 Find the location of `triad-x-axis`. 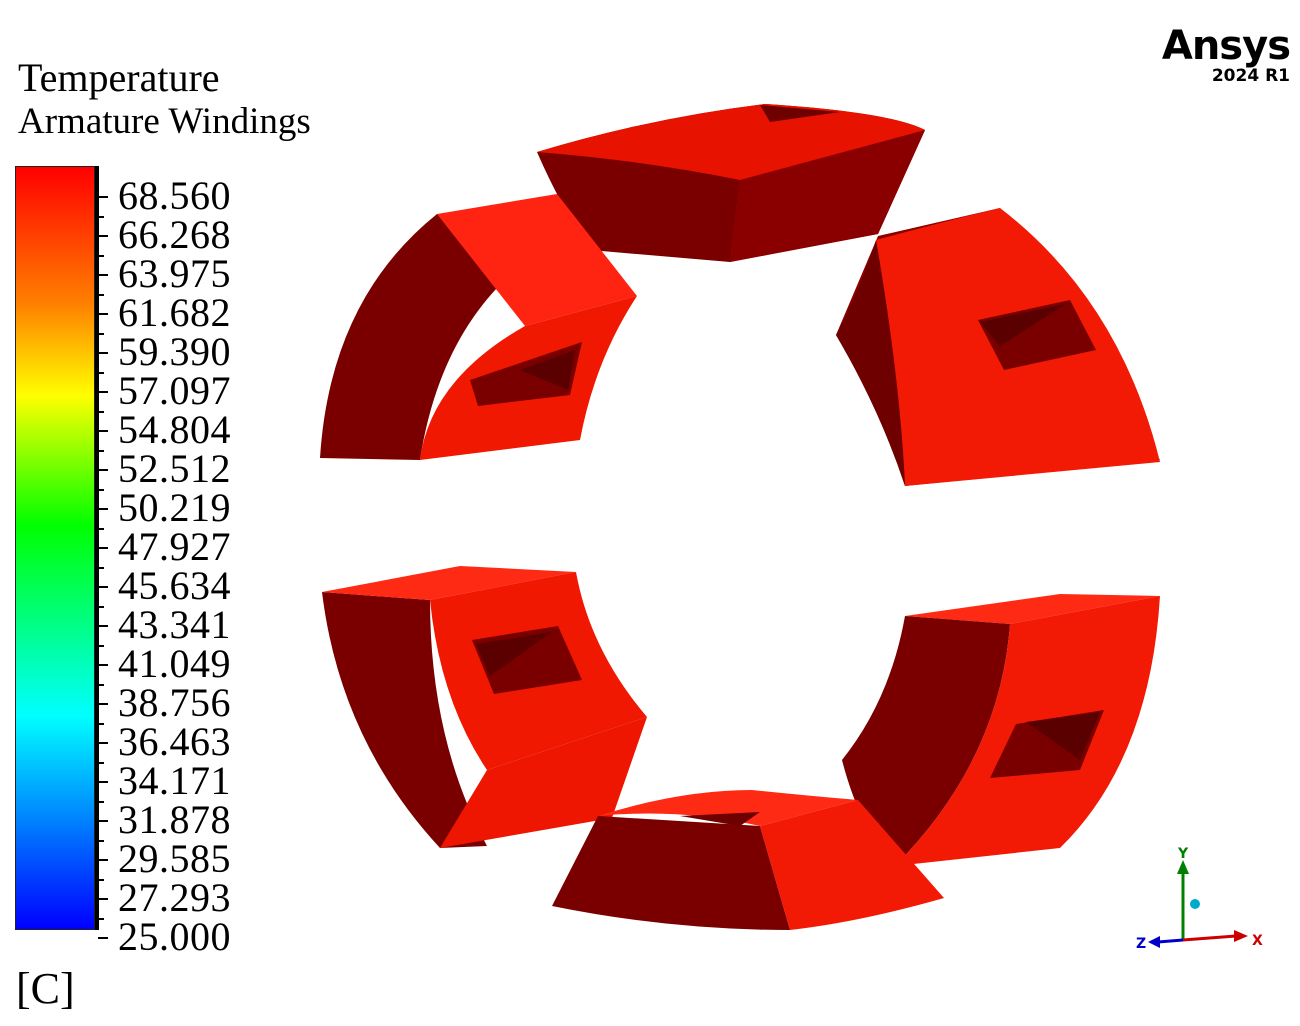

triad-x-axis is located at coordinates (1209, 938).